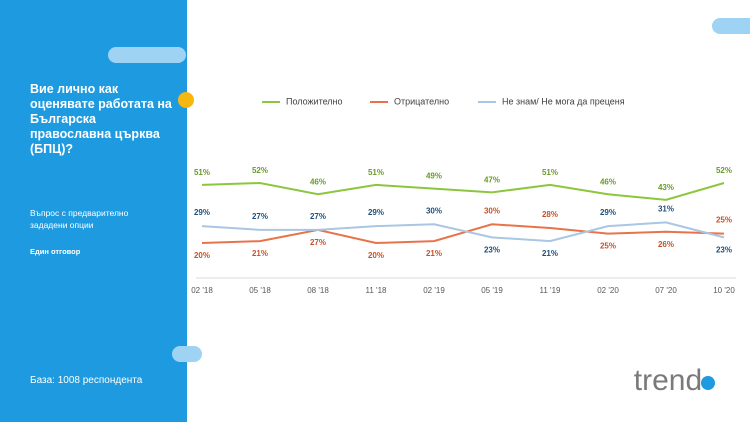 The height and width of the screenshot is (422, 750). What do you see at coordinates (666, 187) in the screenshot?
I see `data-label: 43%` at bounding box center [666, 187].